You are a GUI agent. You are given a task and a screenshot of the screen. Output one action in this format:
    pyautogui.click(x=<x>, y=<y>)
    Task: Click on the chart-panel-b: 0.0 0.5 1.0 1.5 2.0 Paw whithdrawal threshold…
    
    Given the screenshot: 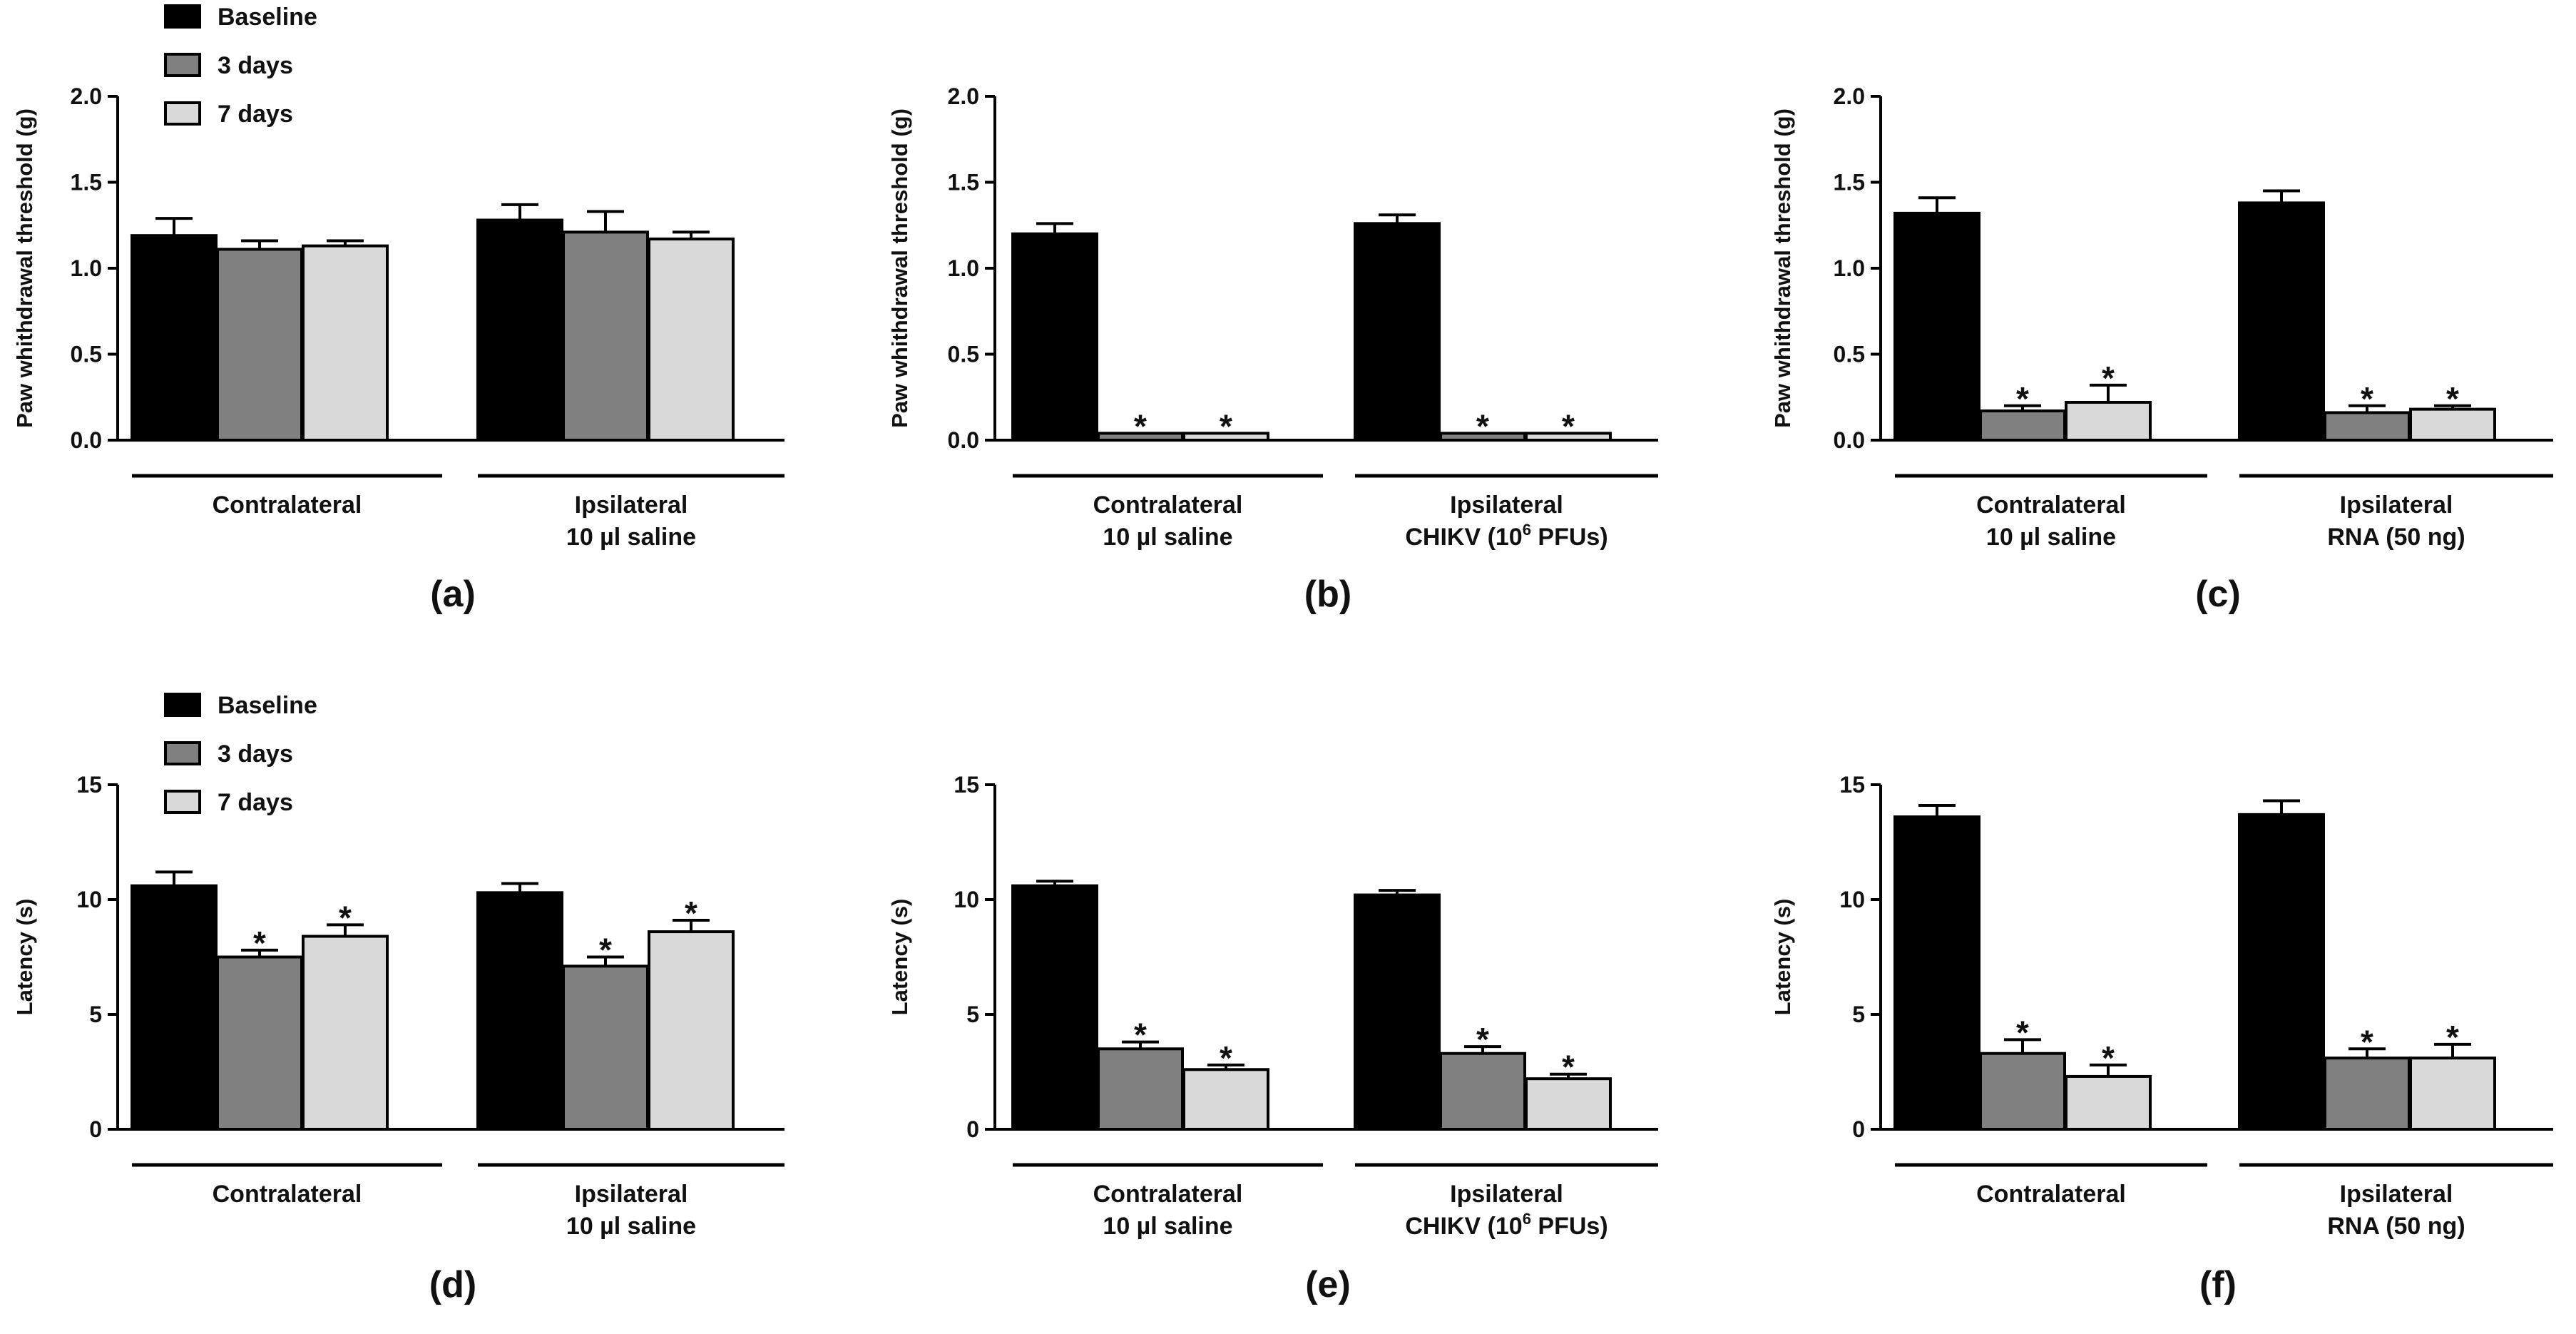 What is the action you would take?
    pyautogui.click(x=1272, y=349)
    